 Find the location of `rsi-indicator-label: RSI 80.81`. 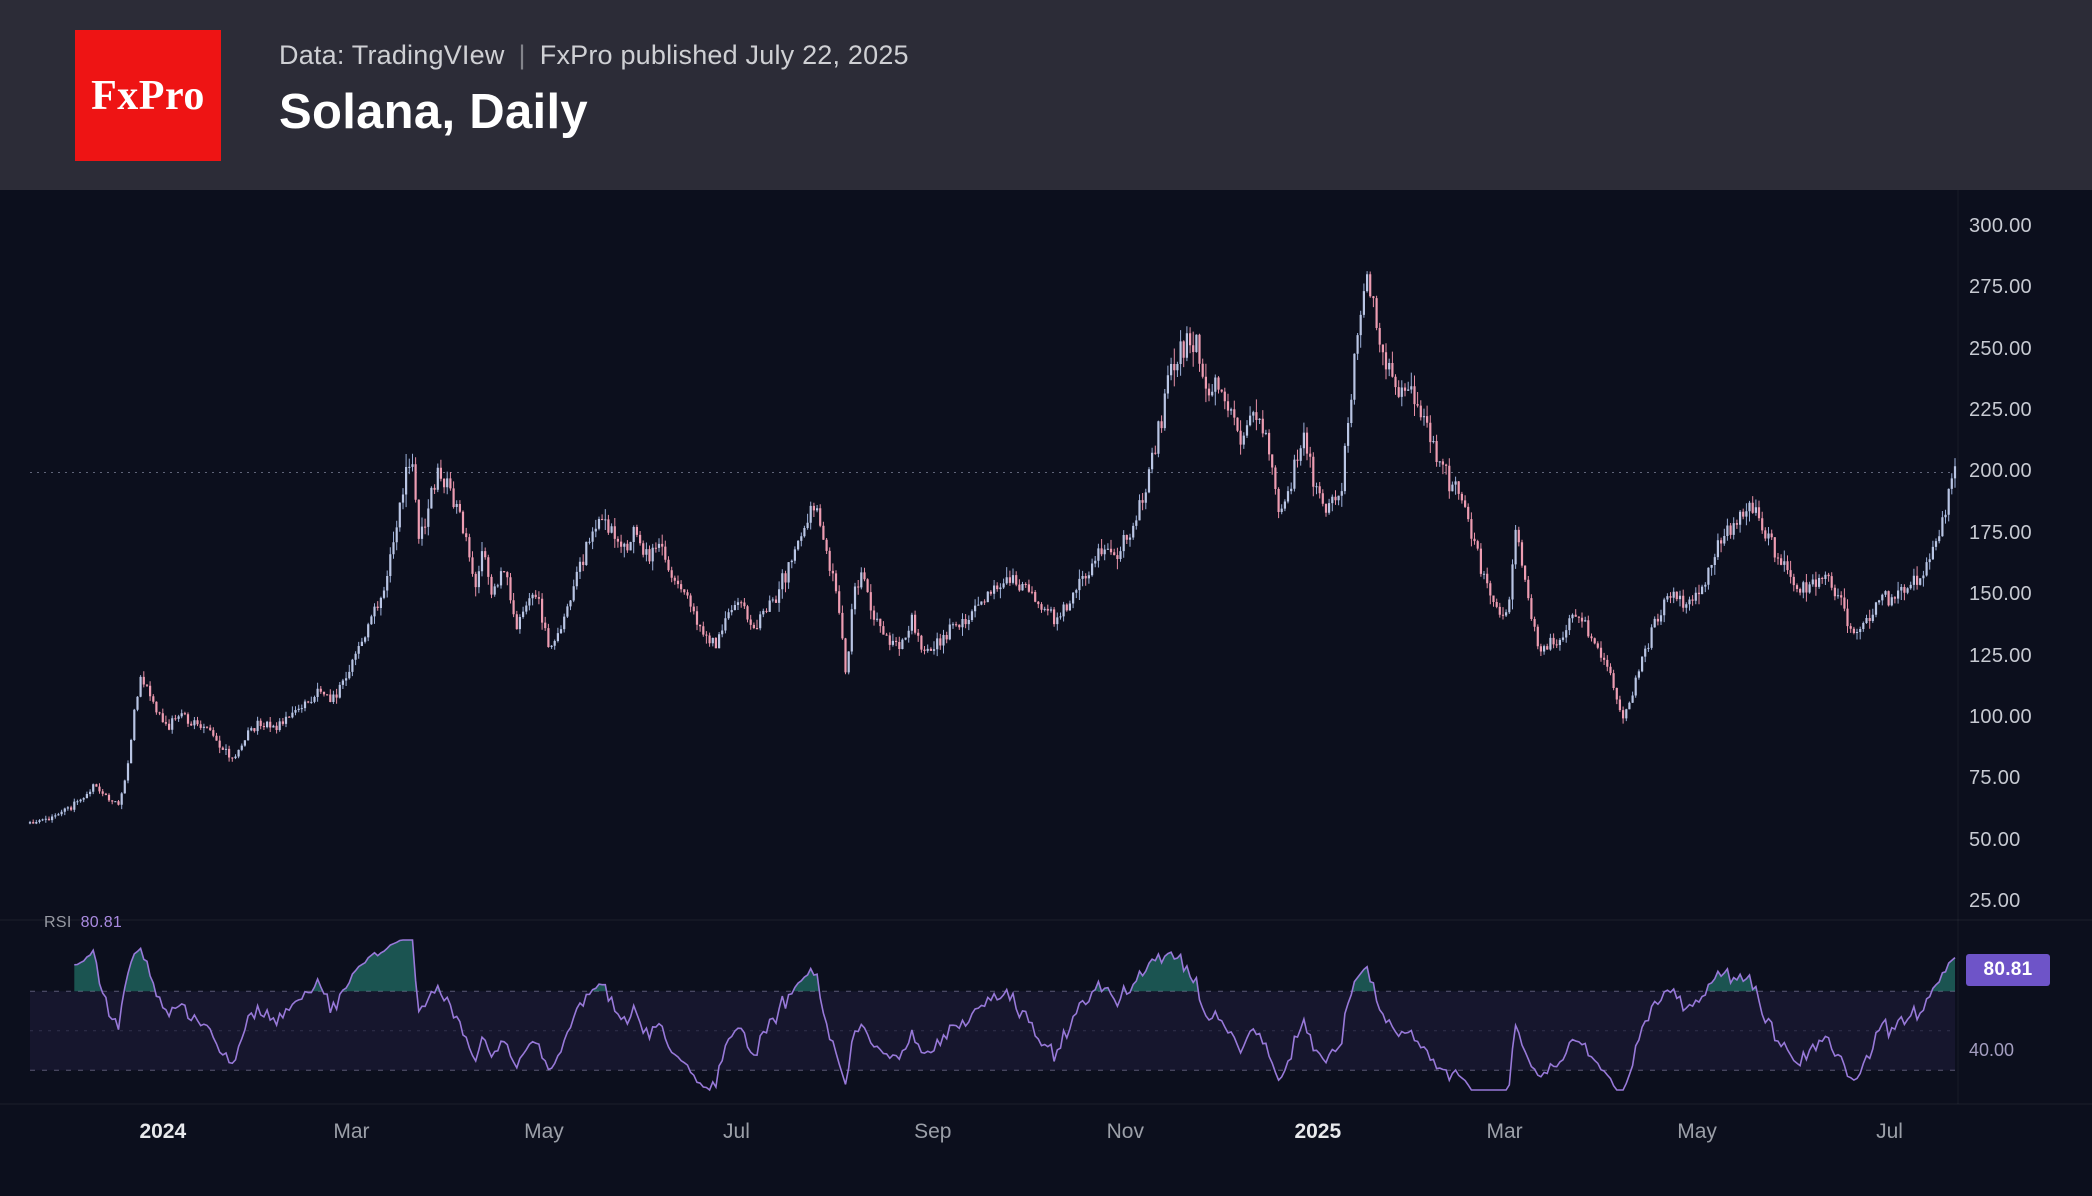

rsi-indicator-label: RSI 80.81 is located at coordinates (83, 923).